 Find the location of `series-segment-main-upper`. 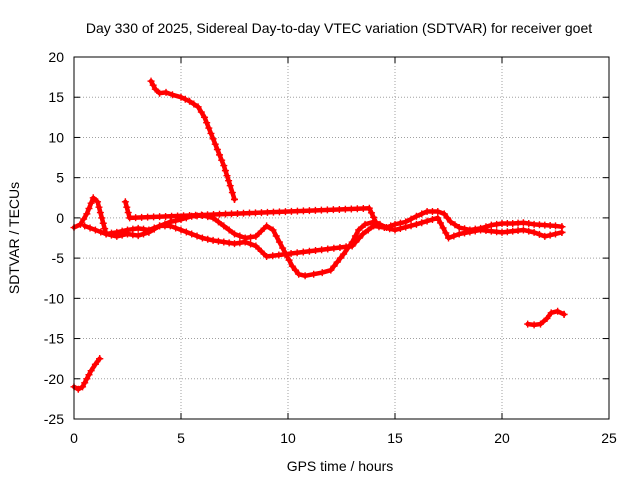

series-segment-main-upper is located at coordinates (318, 237).